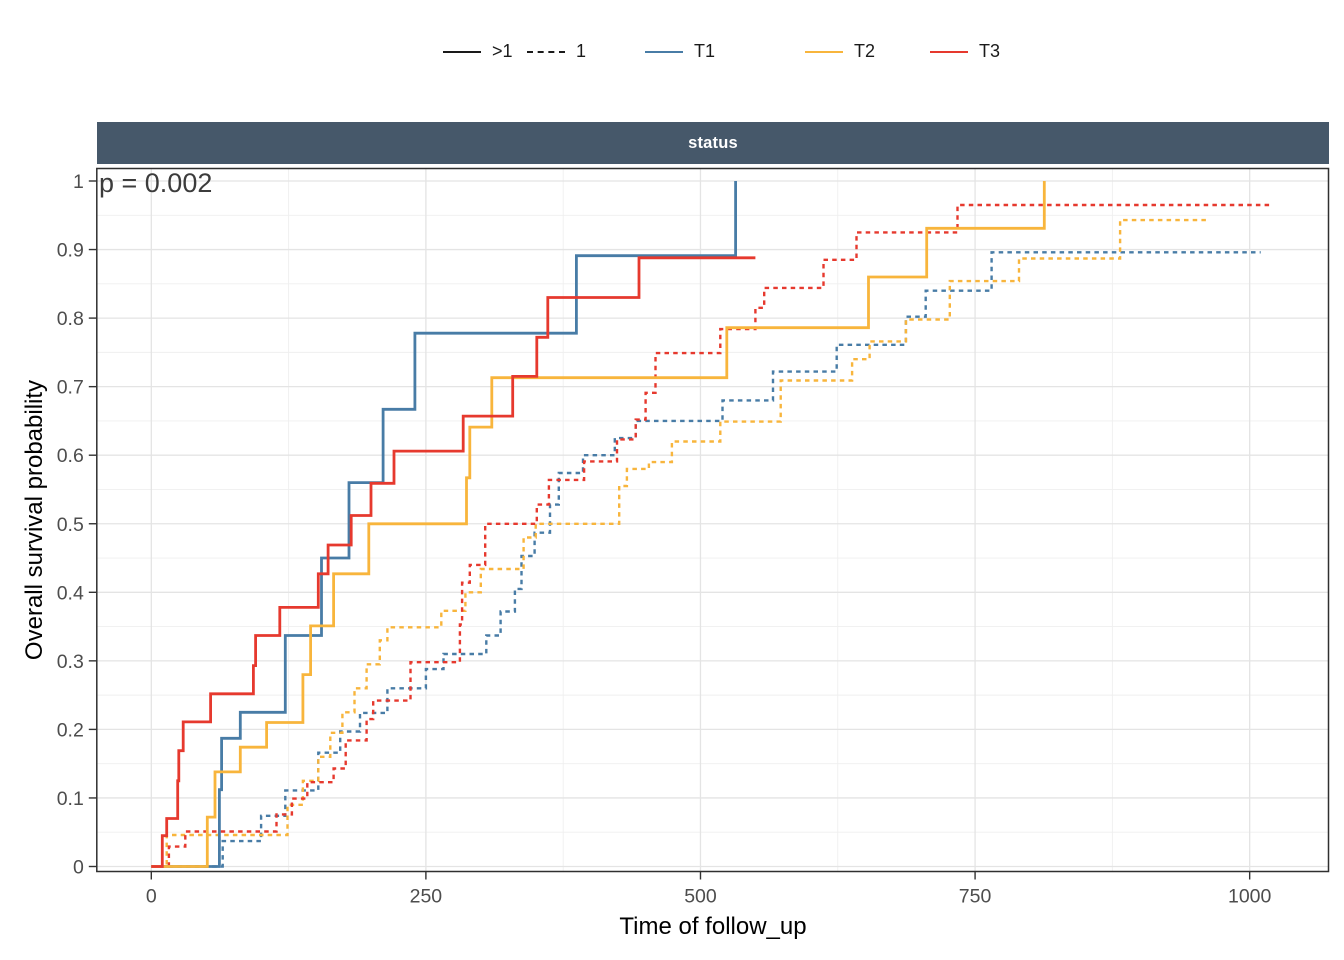 Image resolution: width=1344 pixels, height=960 pixels. What do you see at coordinates (70, 593) in the screenshot?
I see `svg-text: 0.4` at bounding box center [70, 593].